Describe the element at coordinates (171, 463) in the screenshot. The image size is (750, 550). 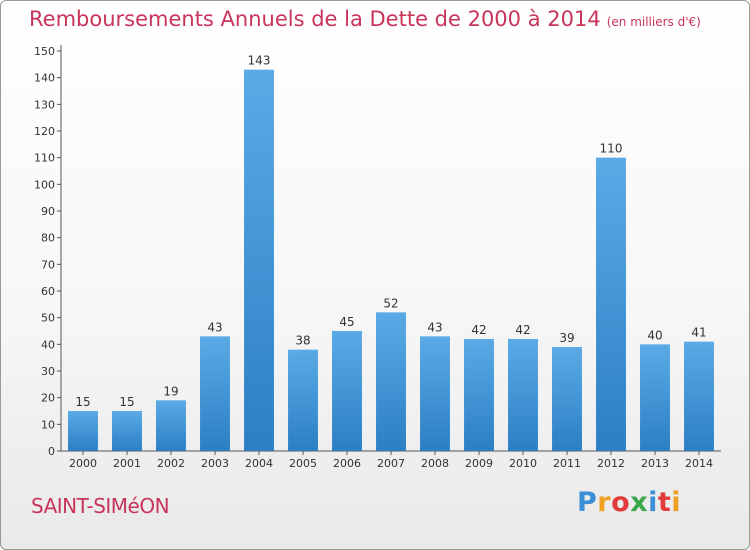
I see `x-tick-label: 2002` at that location.